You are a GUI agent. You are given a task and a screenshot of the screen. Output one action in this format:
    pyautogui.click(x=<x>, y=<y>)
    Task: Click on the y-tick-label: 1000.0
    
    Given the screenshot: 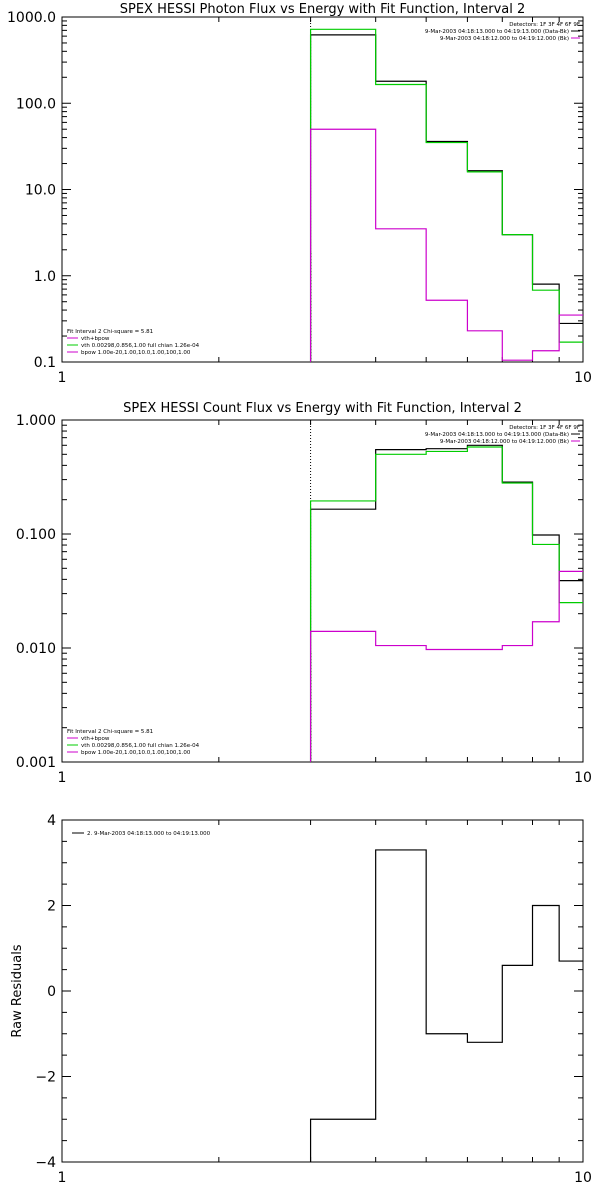 What is the action you would take?
    pyautogui.click(x=31, y=18)
    